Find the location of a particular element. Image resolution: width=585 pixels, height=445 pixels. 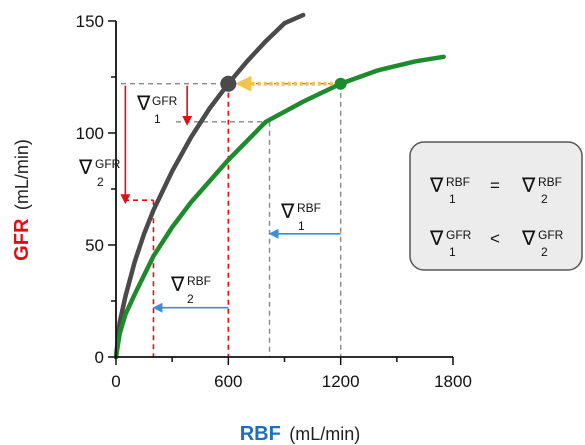

y-tick-label: 150 is located at coordinates (90, 21).